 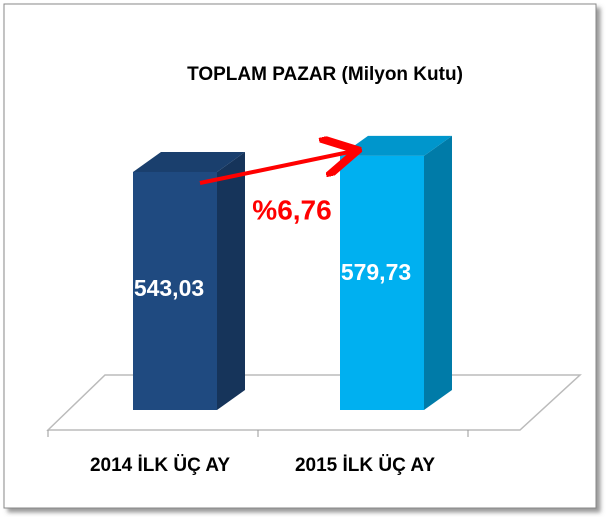 I want to click on value-label: 543,03, so click(x=169, y=288).